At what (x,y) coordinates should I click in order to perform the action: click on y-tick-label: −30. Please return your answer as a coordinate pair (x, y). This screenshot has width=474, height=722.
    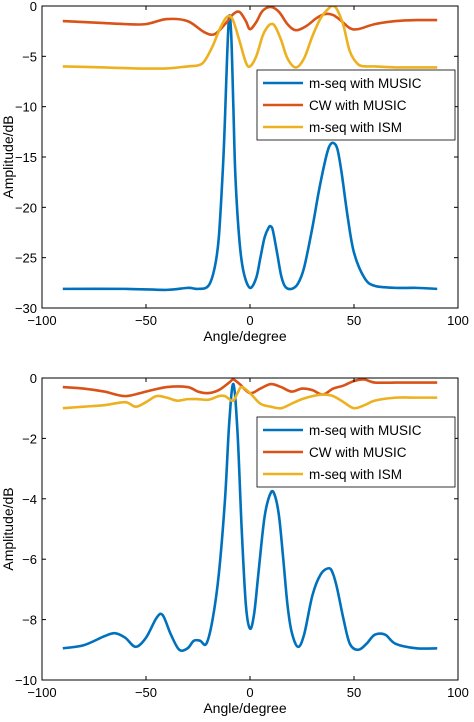
    Looking at the image, I should click on (26, 308).